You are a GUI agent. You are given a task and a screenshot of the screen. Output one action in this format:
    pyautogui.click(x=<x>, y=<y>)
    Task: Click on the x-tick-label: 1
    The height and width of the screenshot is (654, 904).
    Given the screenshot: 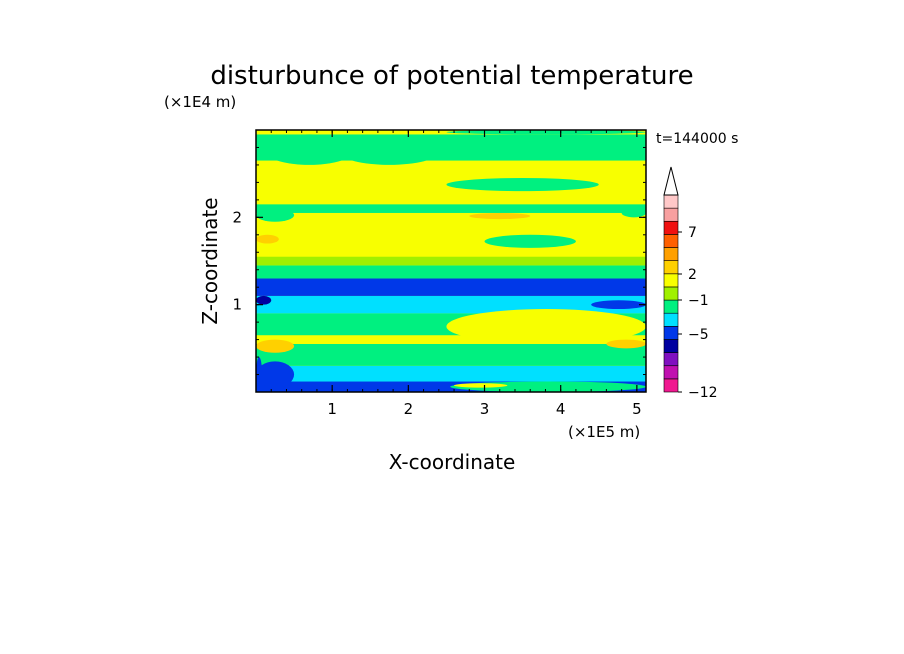 What is the action you would take?
    pyautogui.click(x=332, y=409)
    